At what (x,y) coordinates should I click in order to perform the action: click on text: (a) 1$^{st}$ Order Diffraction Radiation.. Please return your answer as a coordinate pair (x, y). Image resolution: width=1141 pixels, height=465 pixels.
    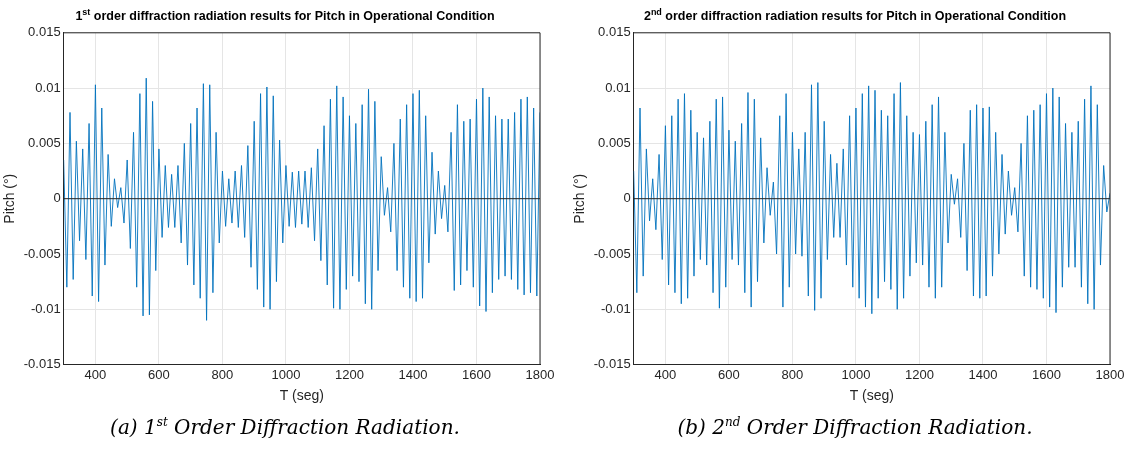
    Looking at the image, I should click on (285, 427).